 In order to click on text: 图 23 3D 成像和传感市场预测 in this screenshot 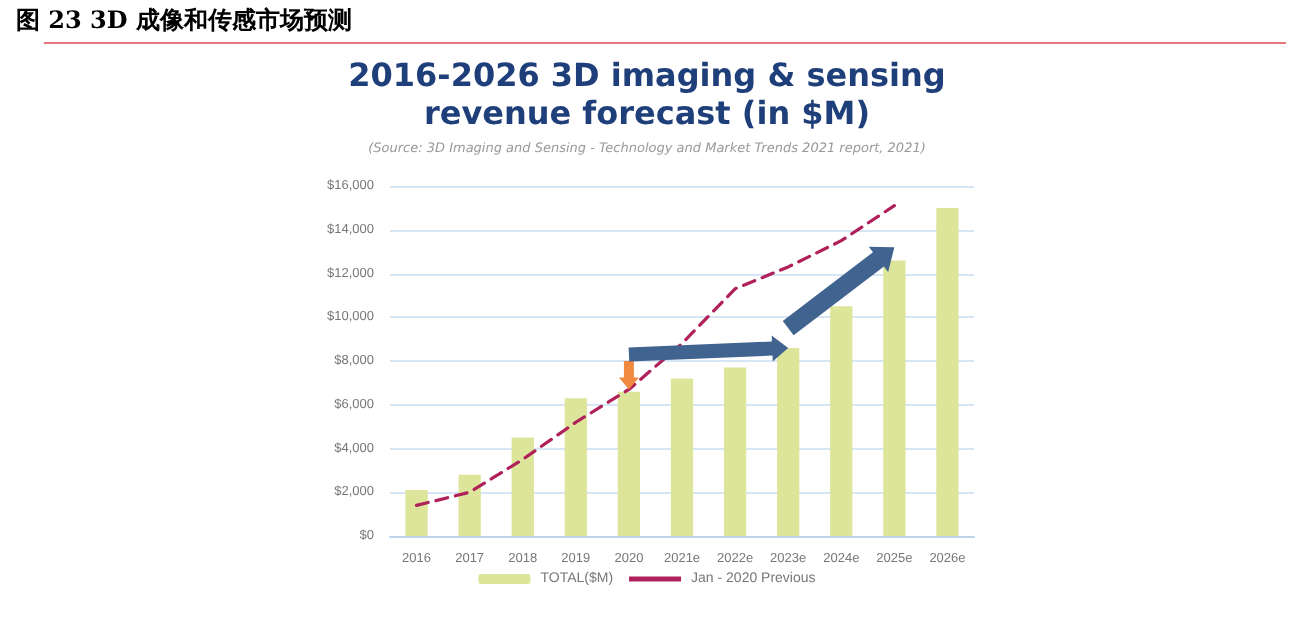, I will do `click(184, 21)`.